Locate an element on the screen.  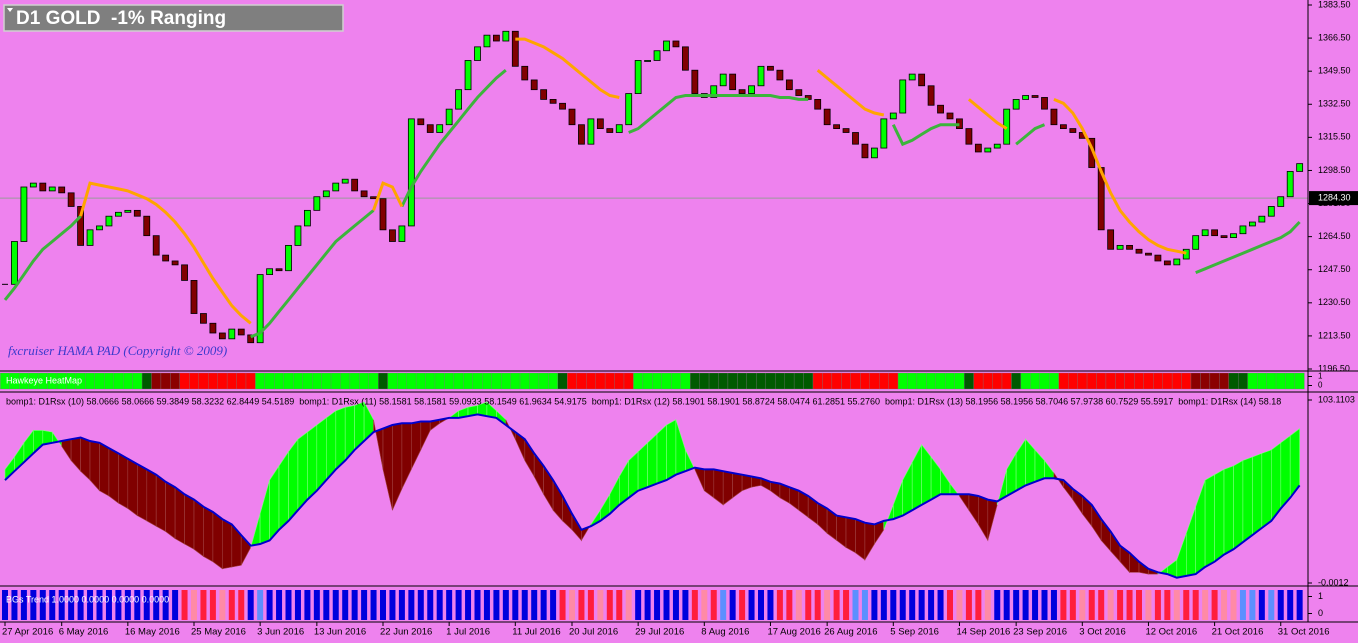
y-tick-label: 1332.50 is located at coordinates (1334, 104).